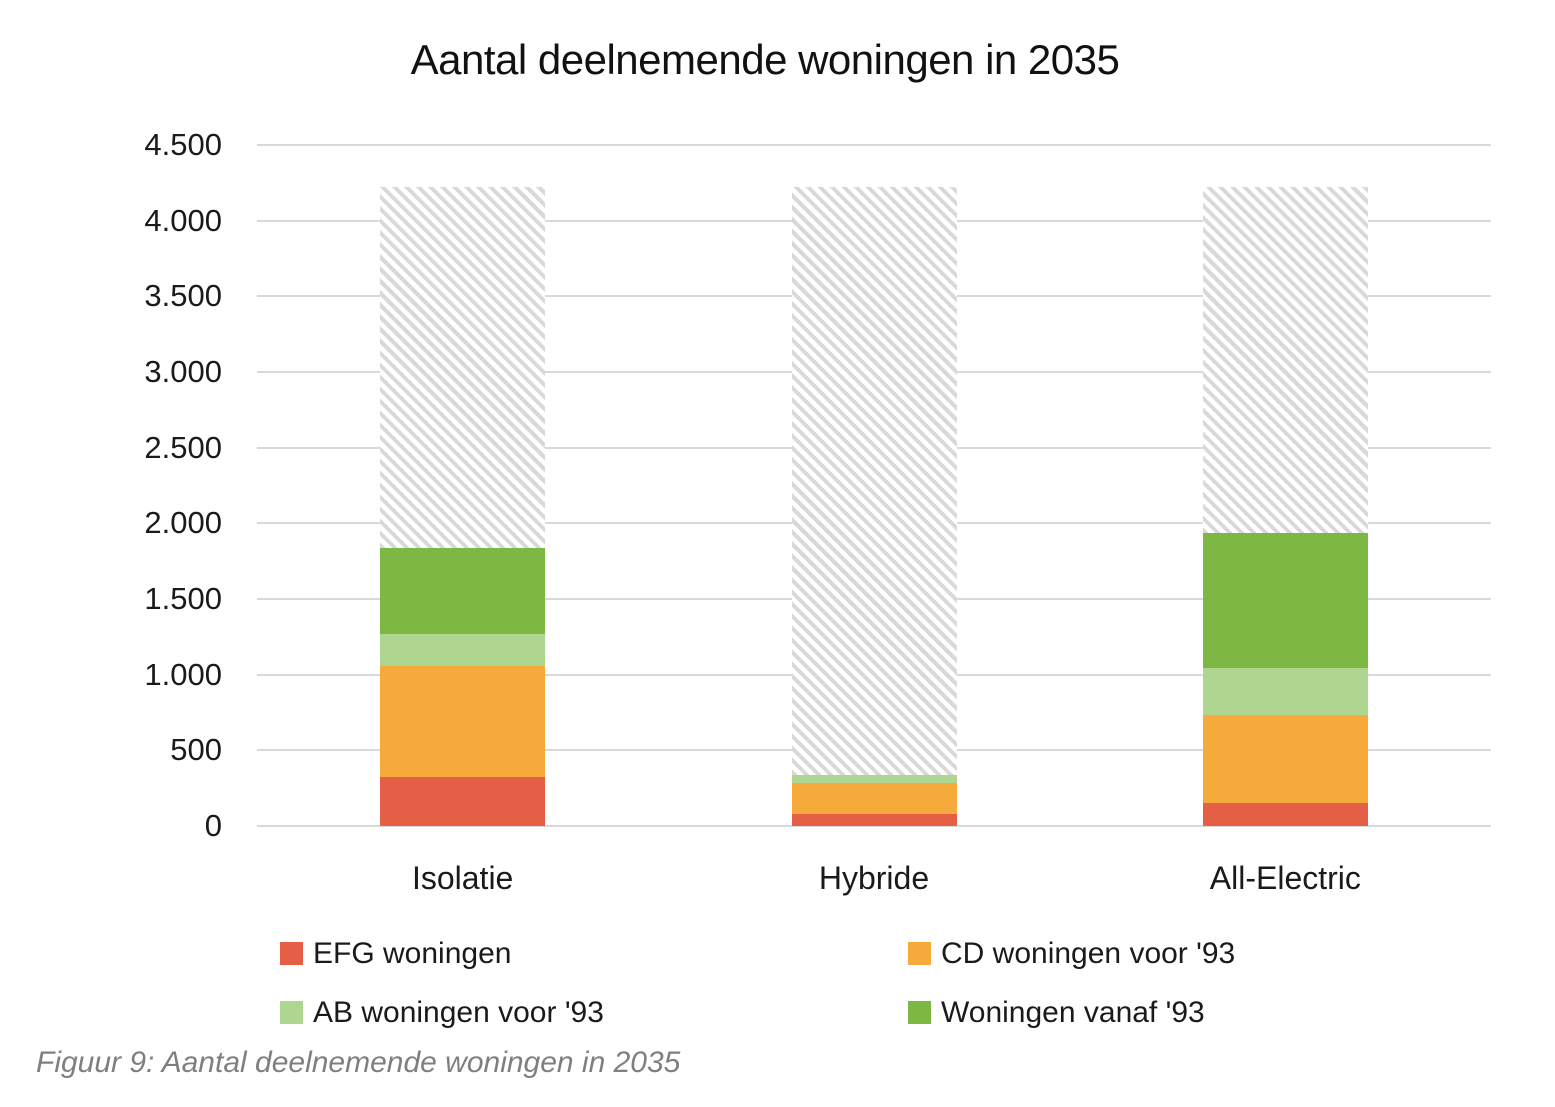  I want to click on y-tick-label: 3.500, so click(183, 296).